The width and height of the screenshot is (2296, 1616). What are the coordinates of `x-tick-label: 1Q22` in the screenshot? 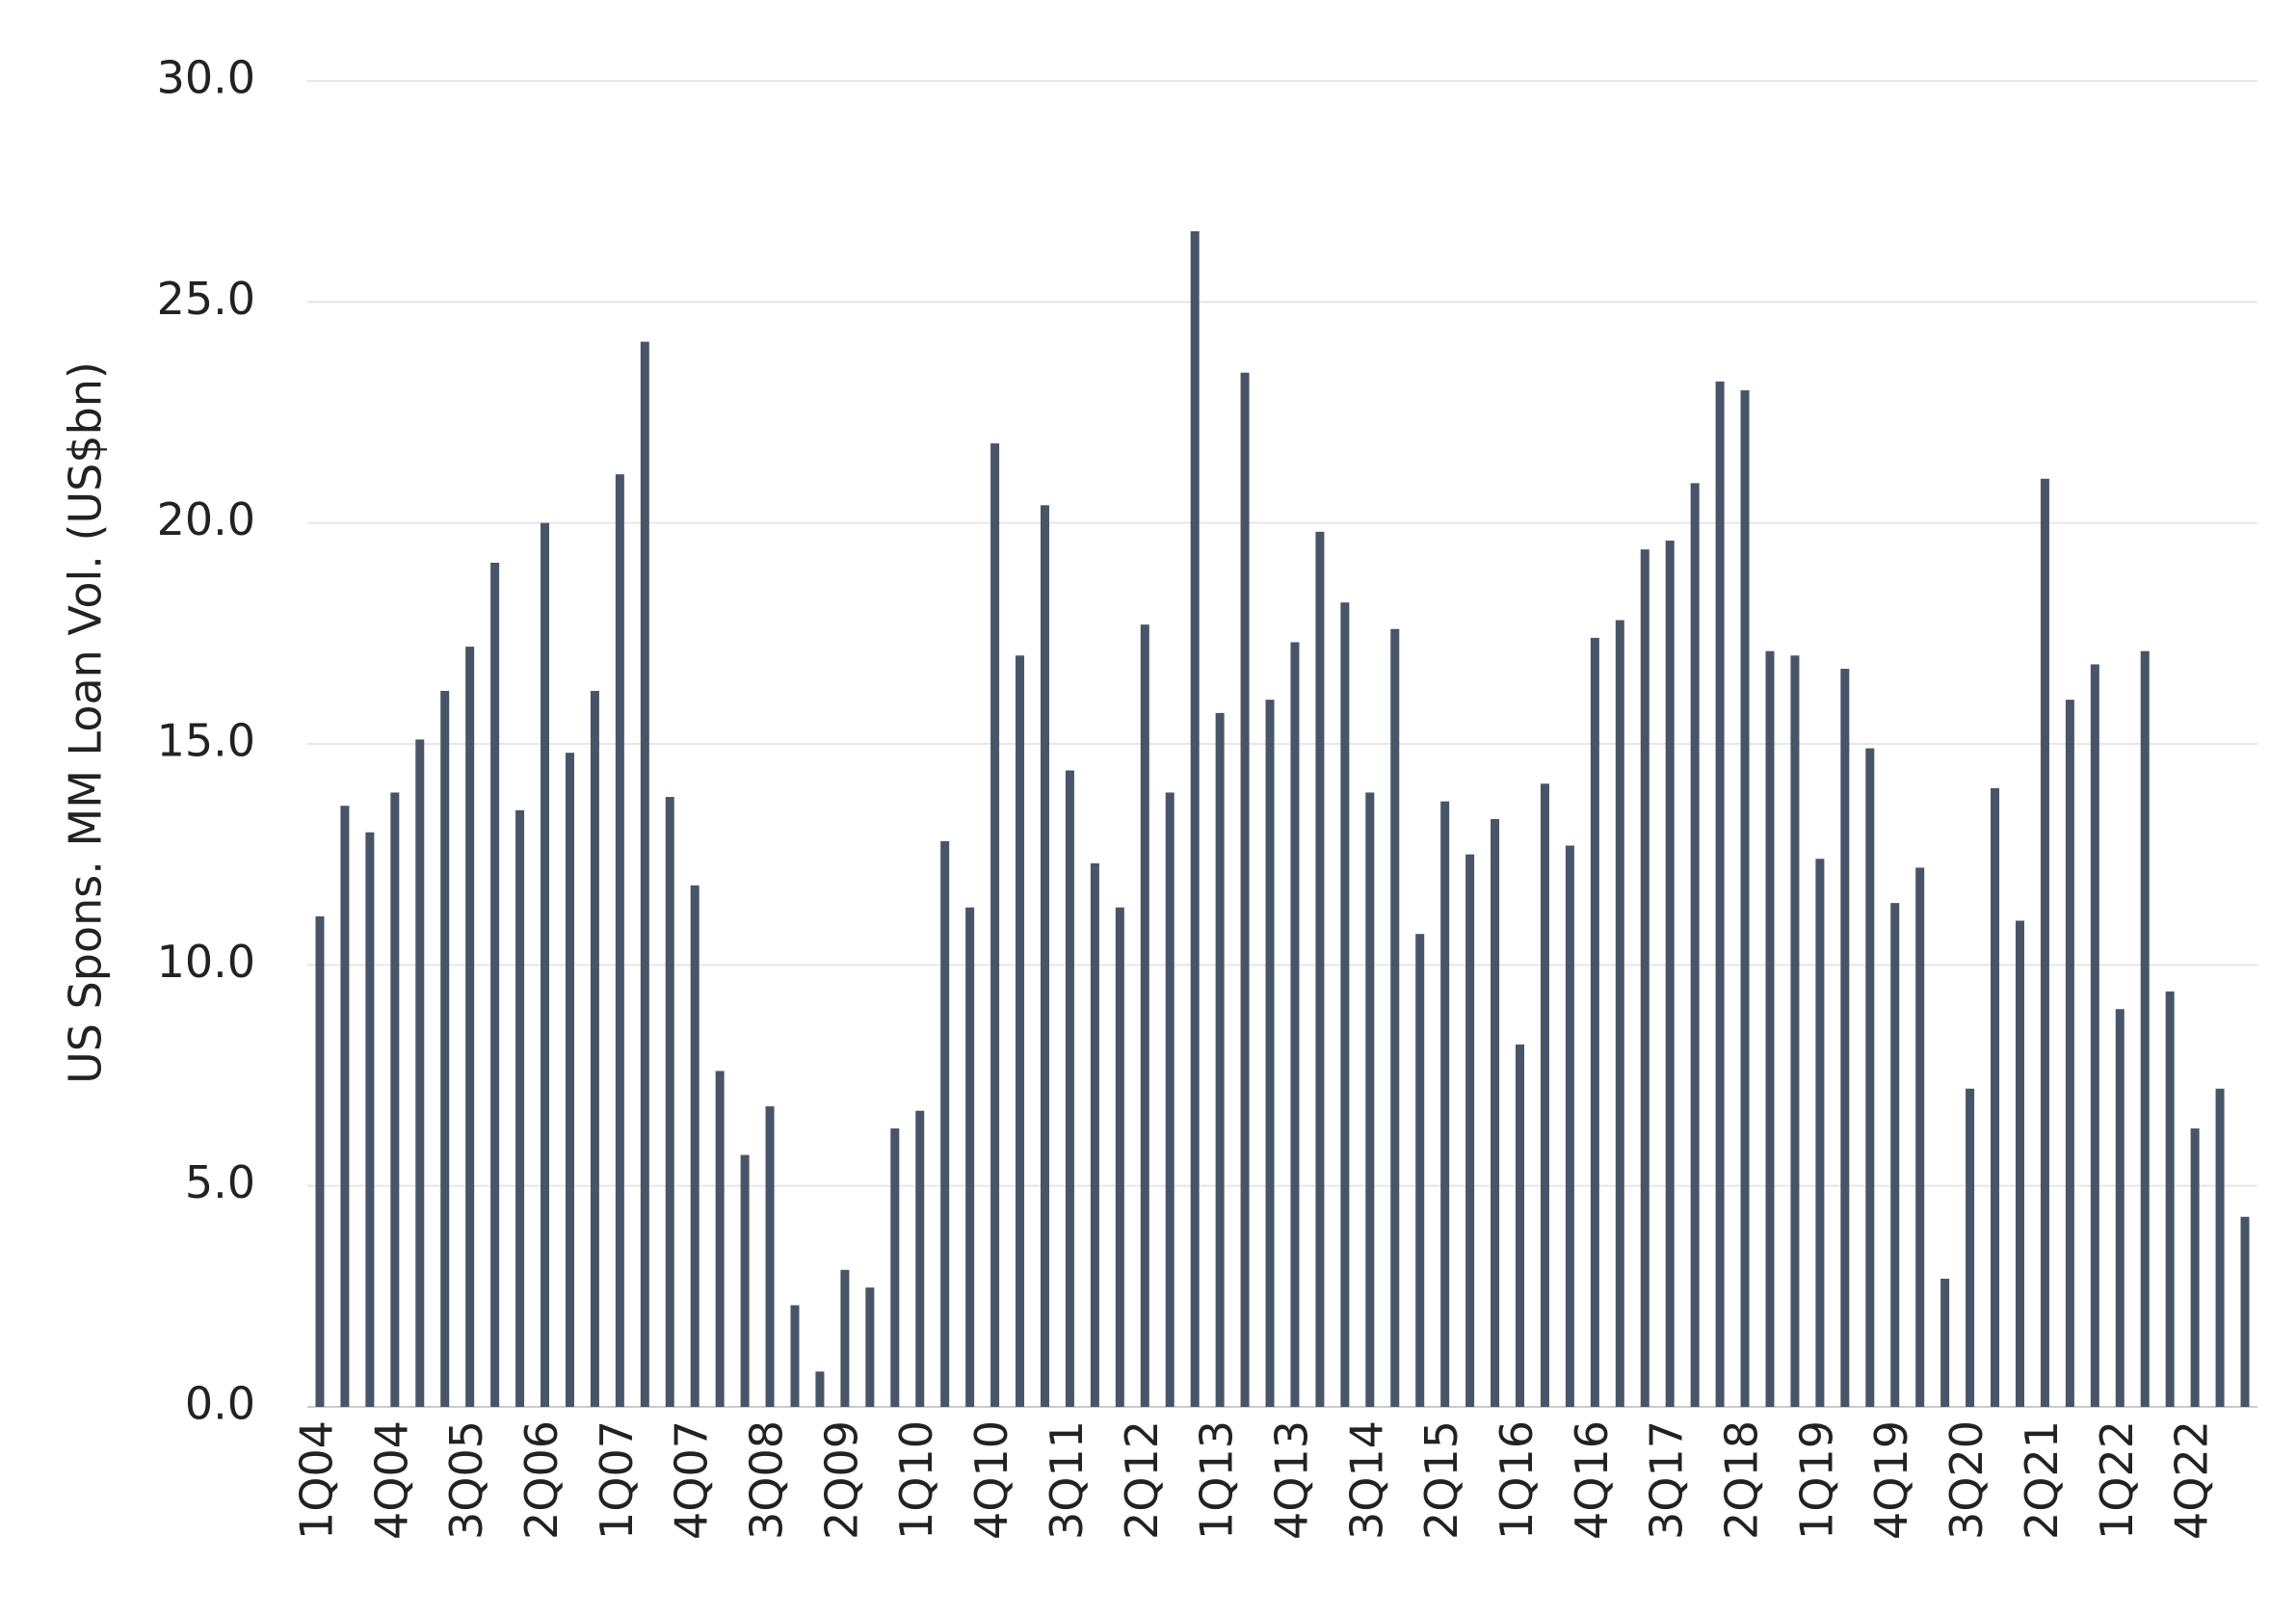 It's located at (2117, 1480).